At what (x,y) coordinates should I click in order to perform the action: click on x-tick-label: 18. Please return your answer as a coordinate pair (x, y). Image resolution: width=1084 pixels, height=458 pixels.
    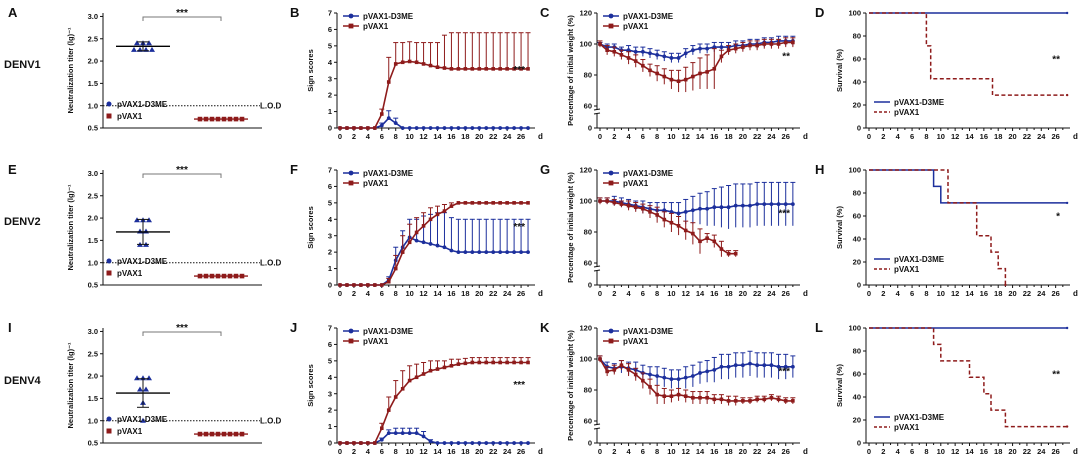
    Looking at the image, I should click on (998, 293).